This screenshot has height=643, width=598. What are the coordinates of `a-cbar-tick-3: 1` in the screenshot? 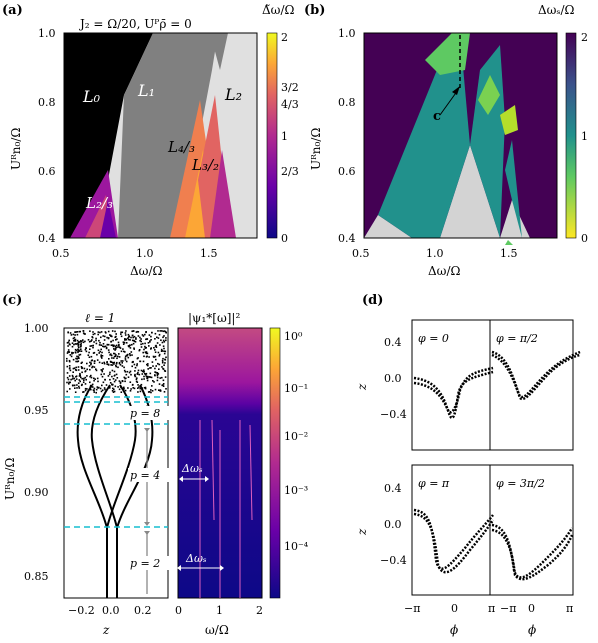 It's located at (284, 136).